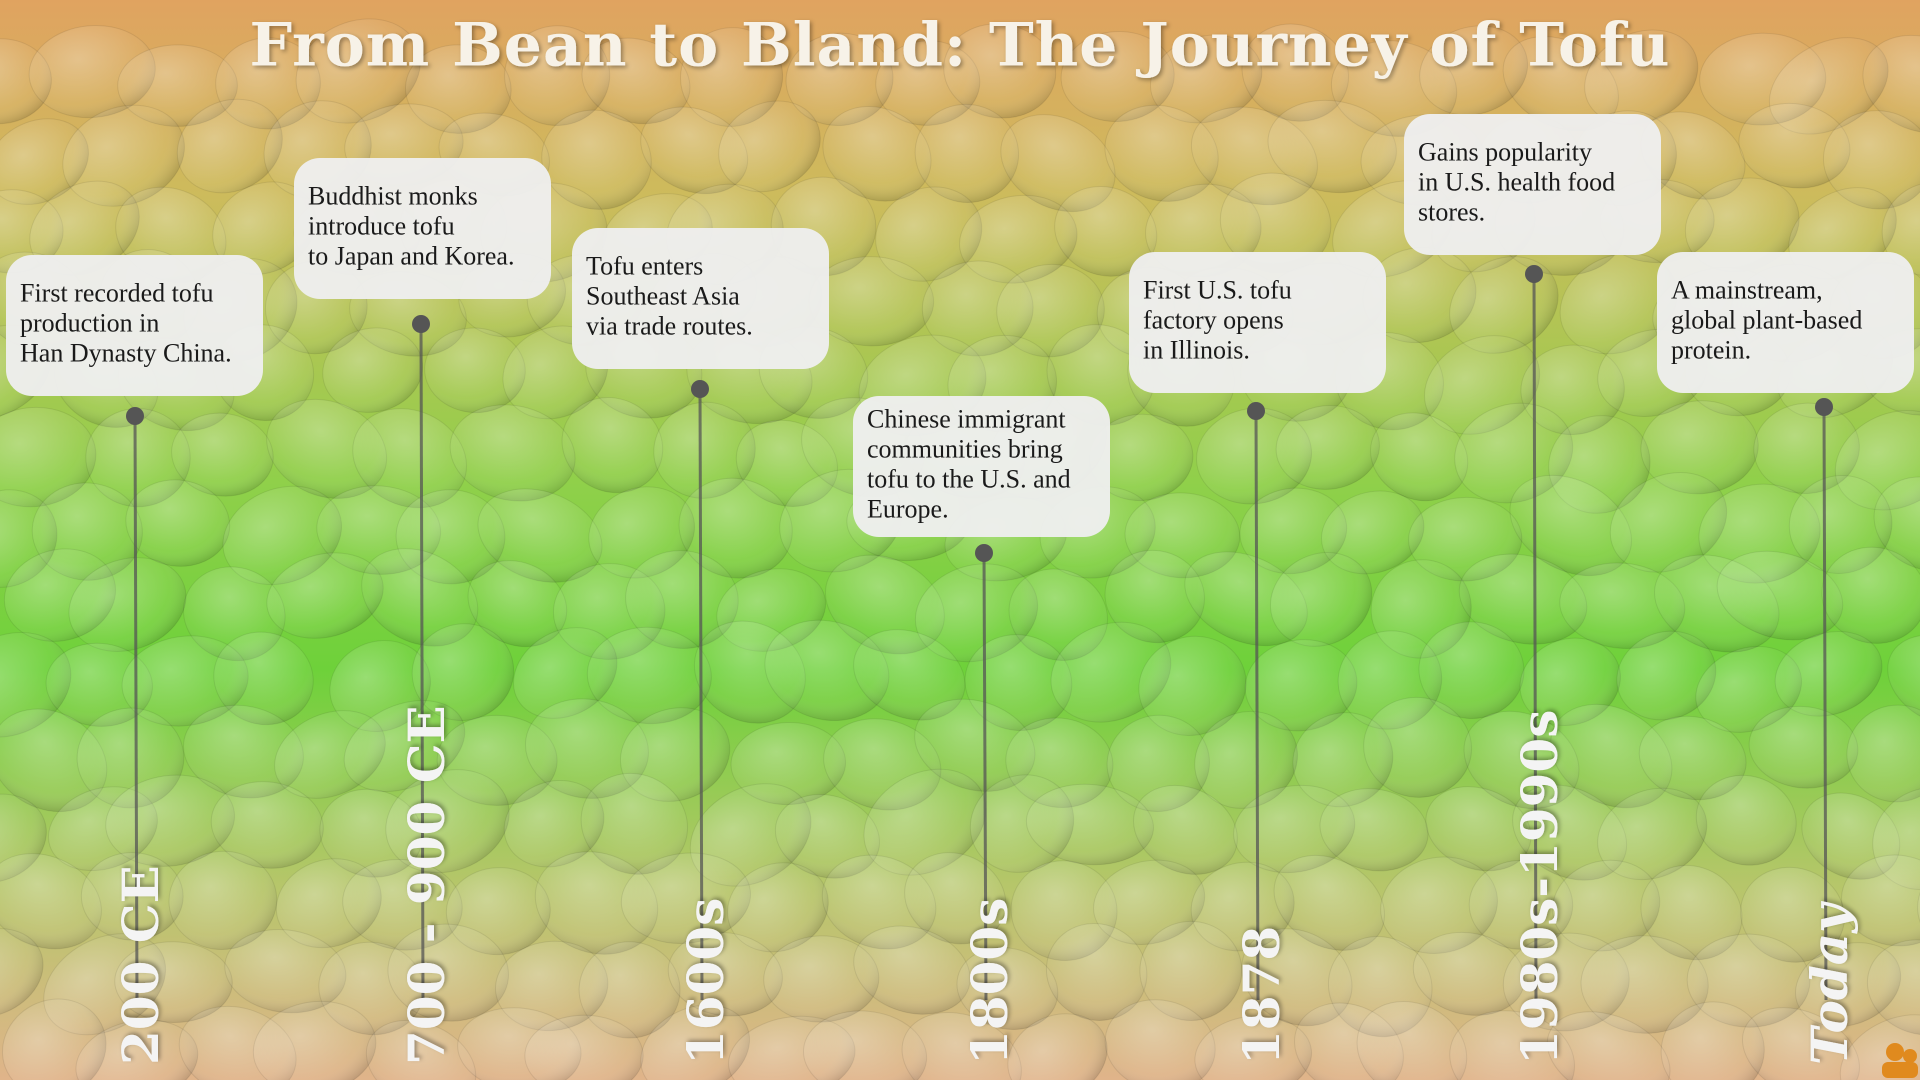 The image size is (1920, 1080). I want to click on event-date: 1600s, so click(705, 981).